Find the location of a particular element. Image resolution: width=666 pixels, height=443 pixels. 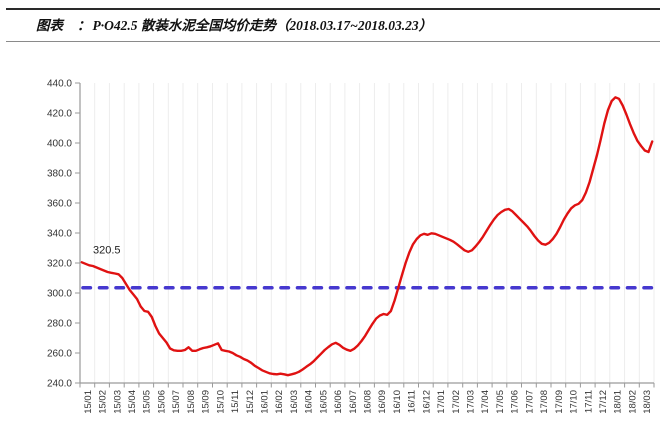

y-tick-label: 320.0 is located at coordinates (59, 264).